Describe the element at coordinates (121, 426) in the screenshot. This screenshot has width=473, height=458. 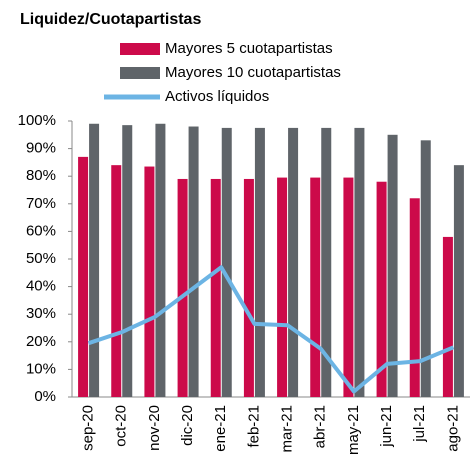
I see `x-tick-label: oct-20` at that location.